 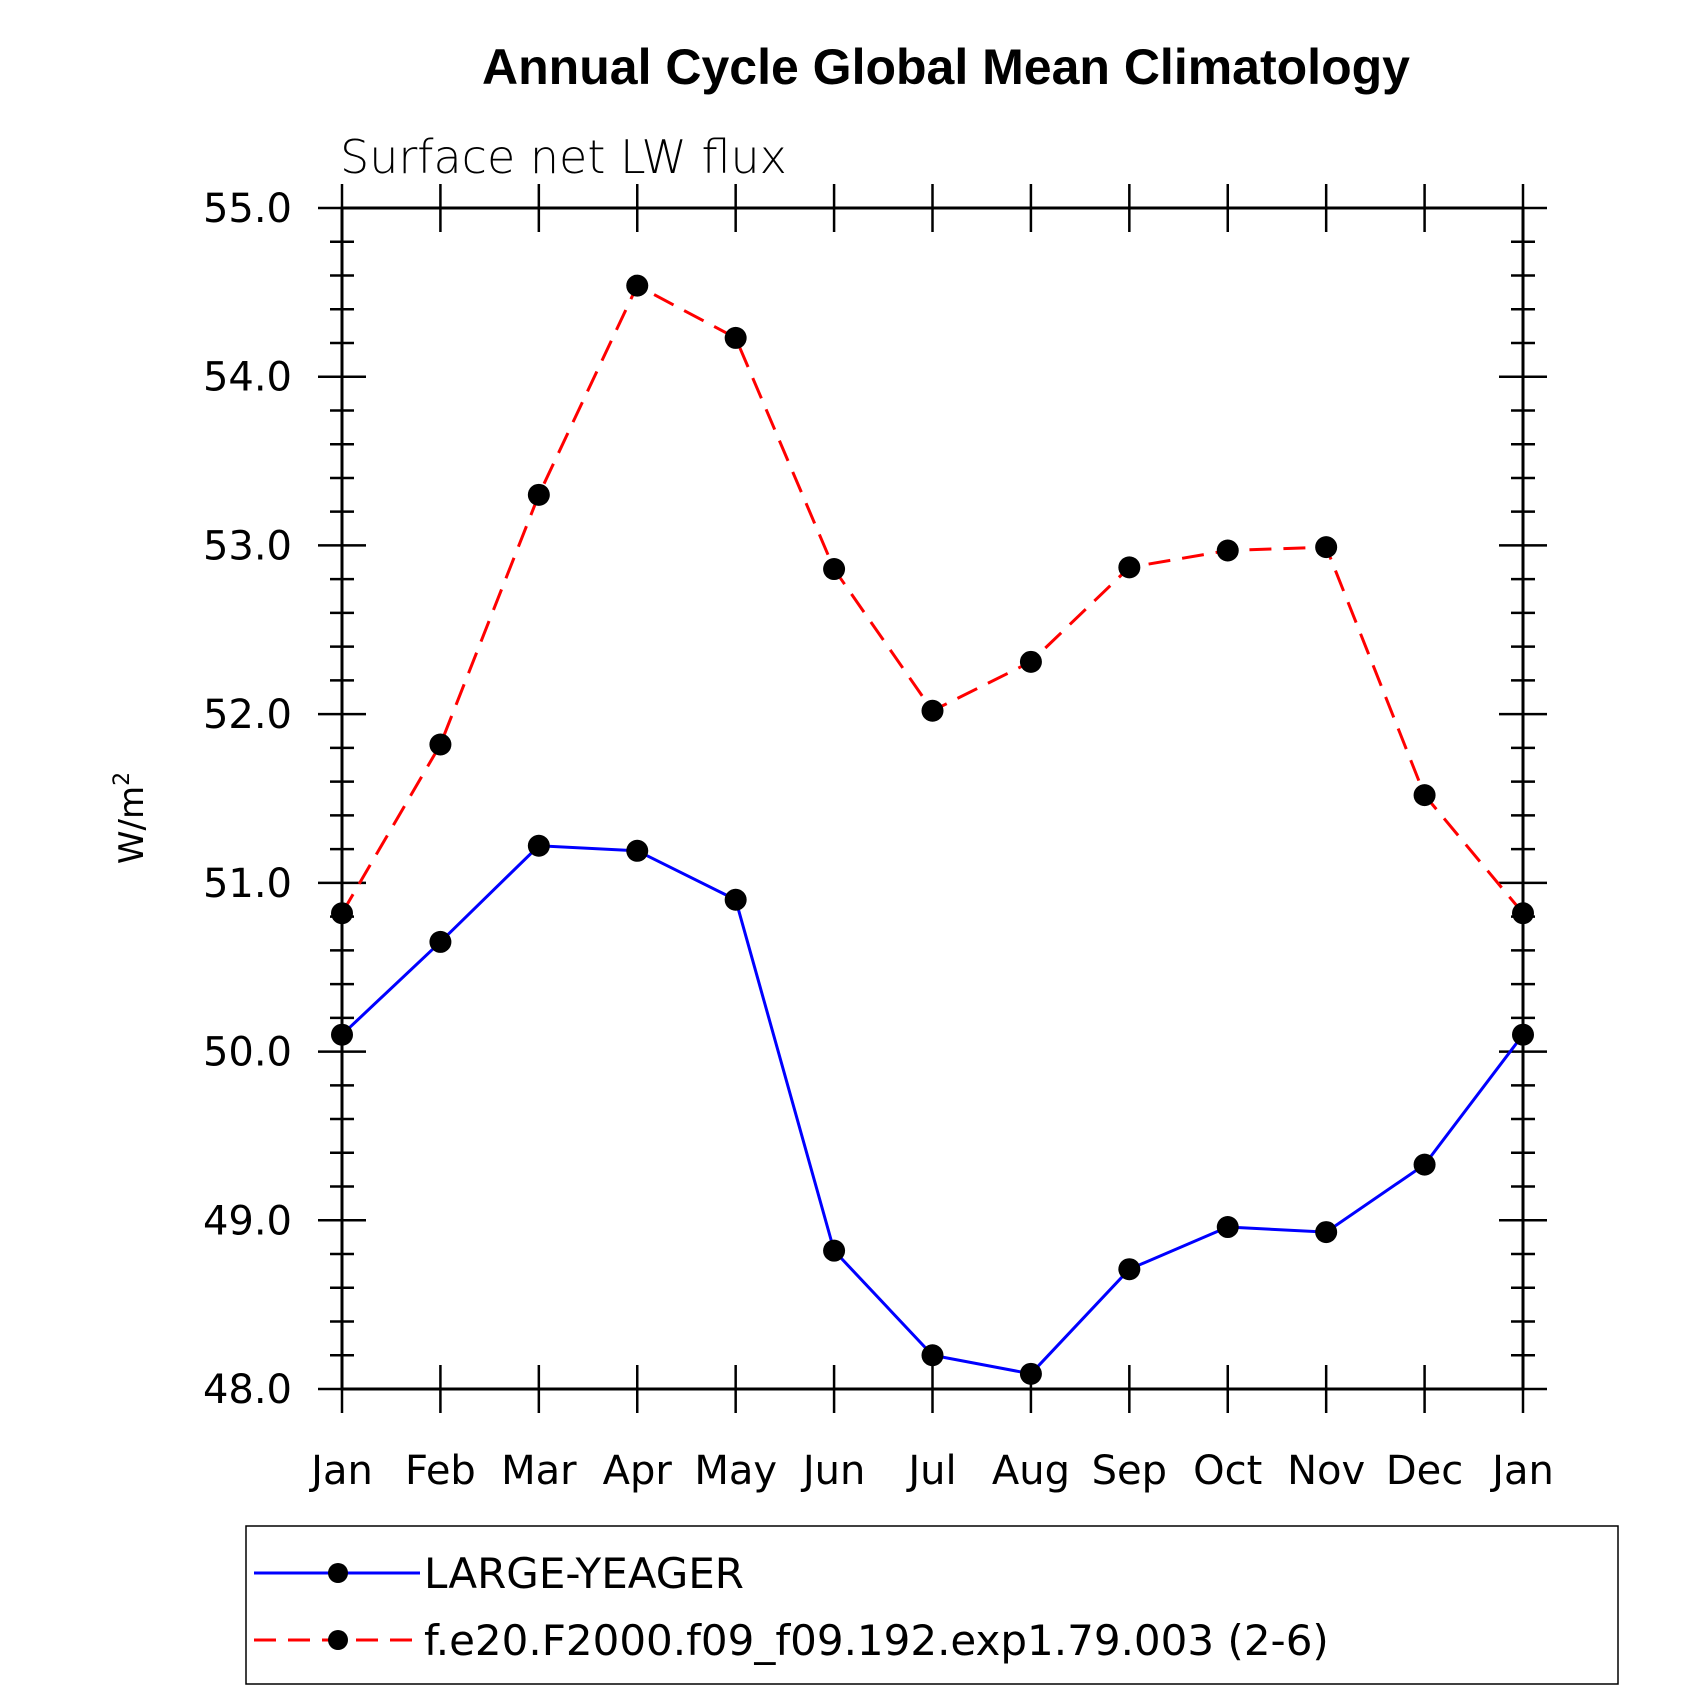 I want to click on x-tick-label: Dec, so click(x=1424, y=1471).